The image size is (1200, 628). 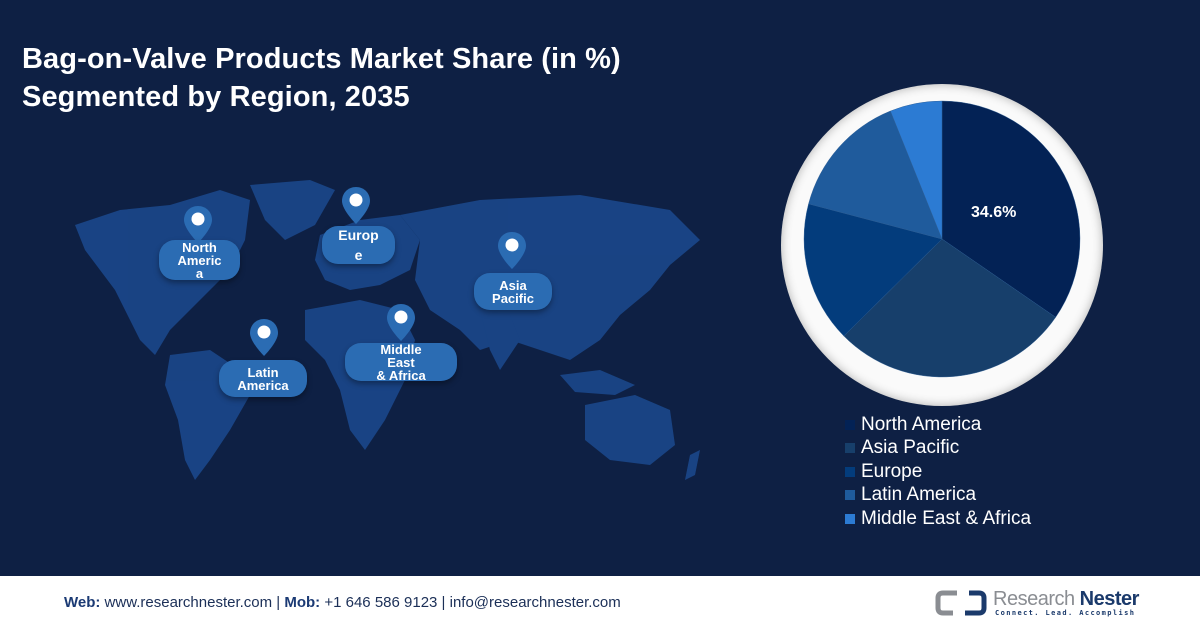 I want to click on logo-text: Research Nester, so click(x=1066, y=599).